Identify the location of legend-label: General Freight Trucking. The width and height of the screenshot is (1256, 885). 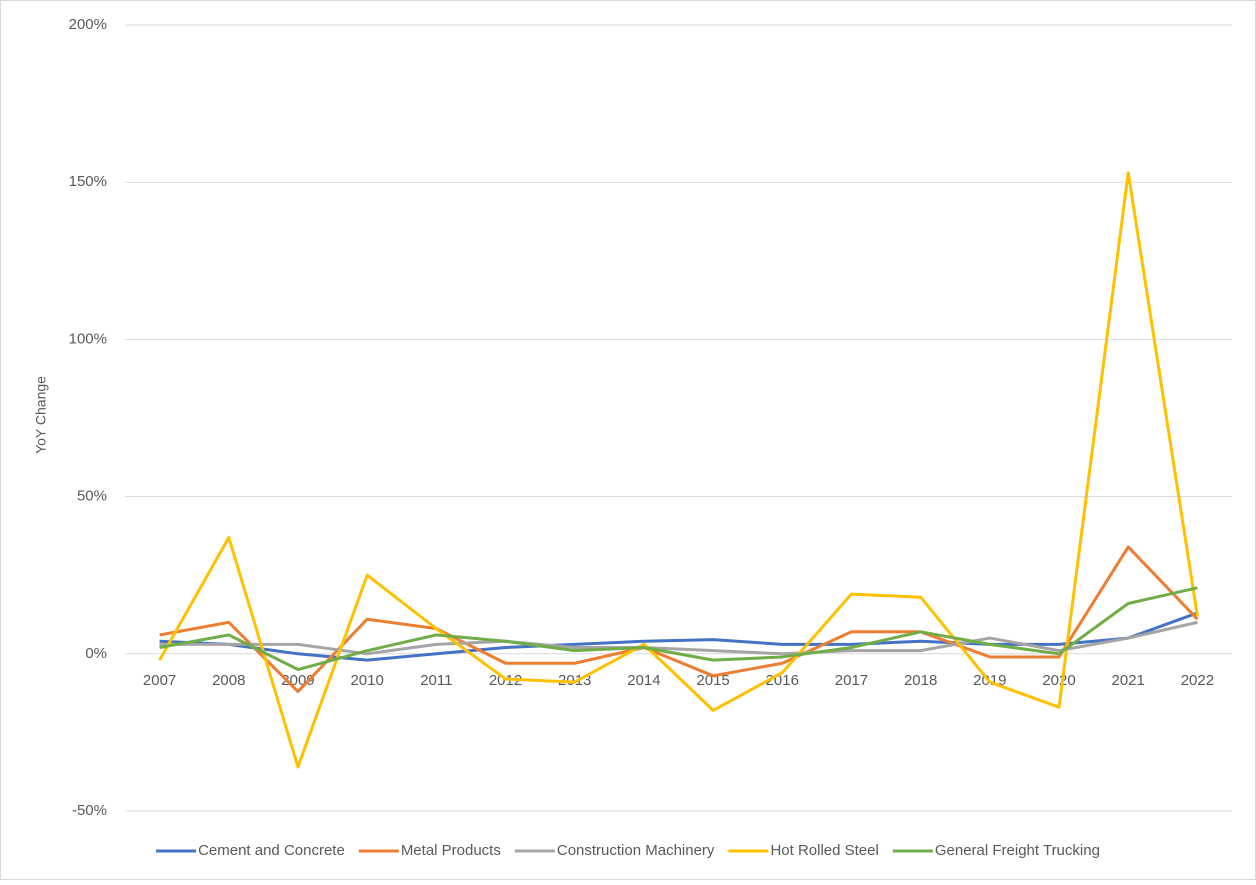
(1017, 850).